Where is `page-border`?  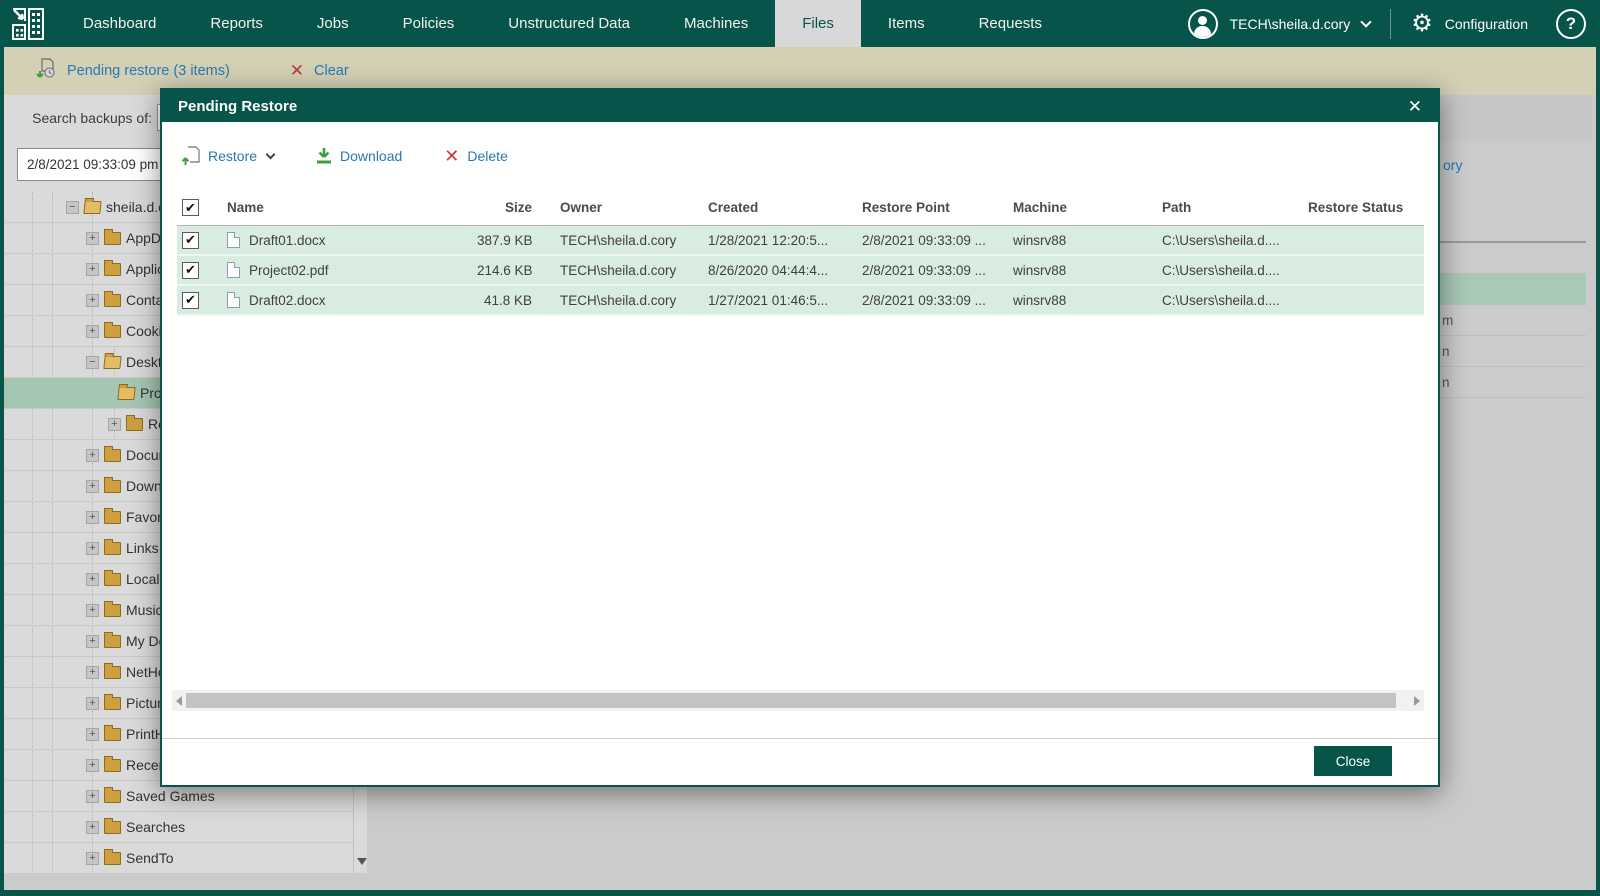
page-border is located at coordinates (1598, 471).